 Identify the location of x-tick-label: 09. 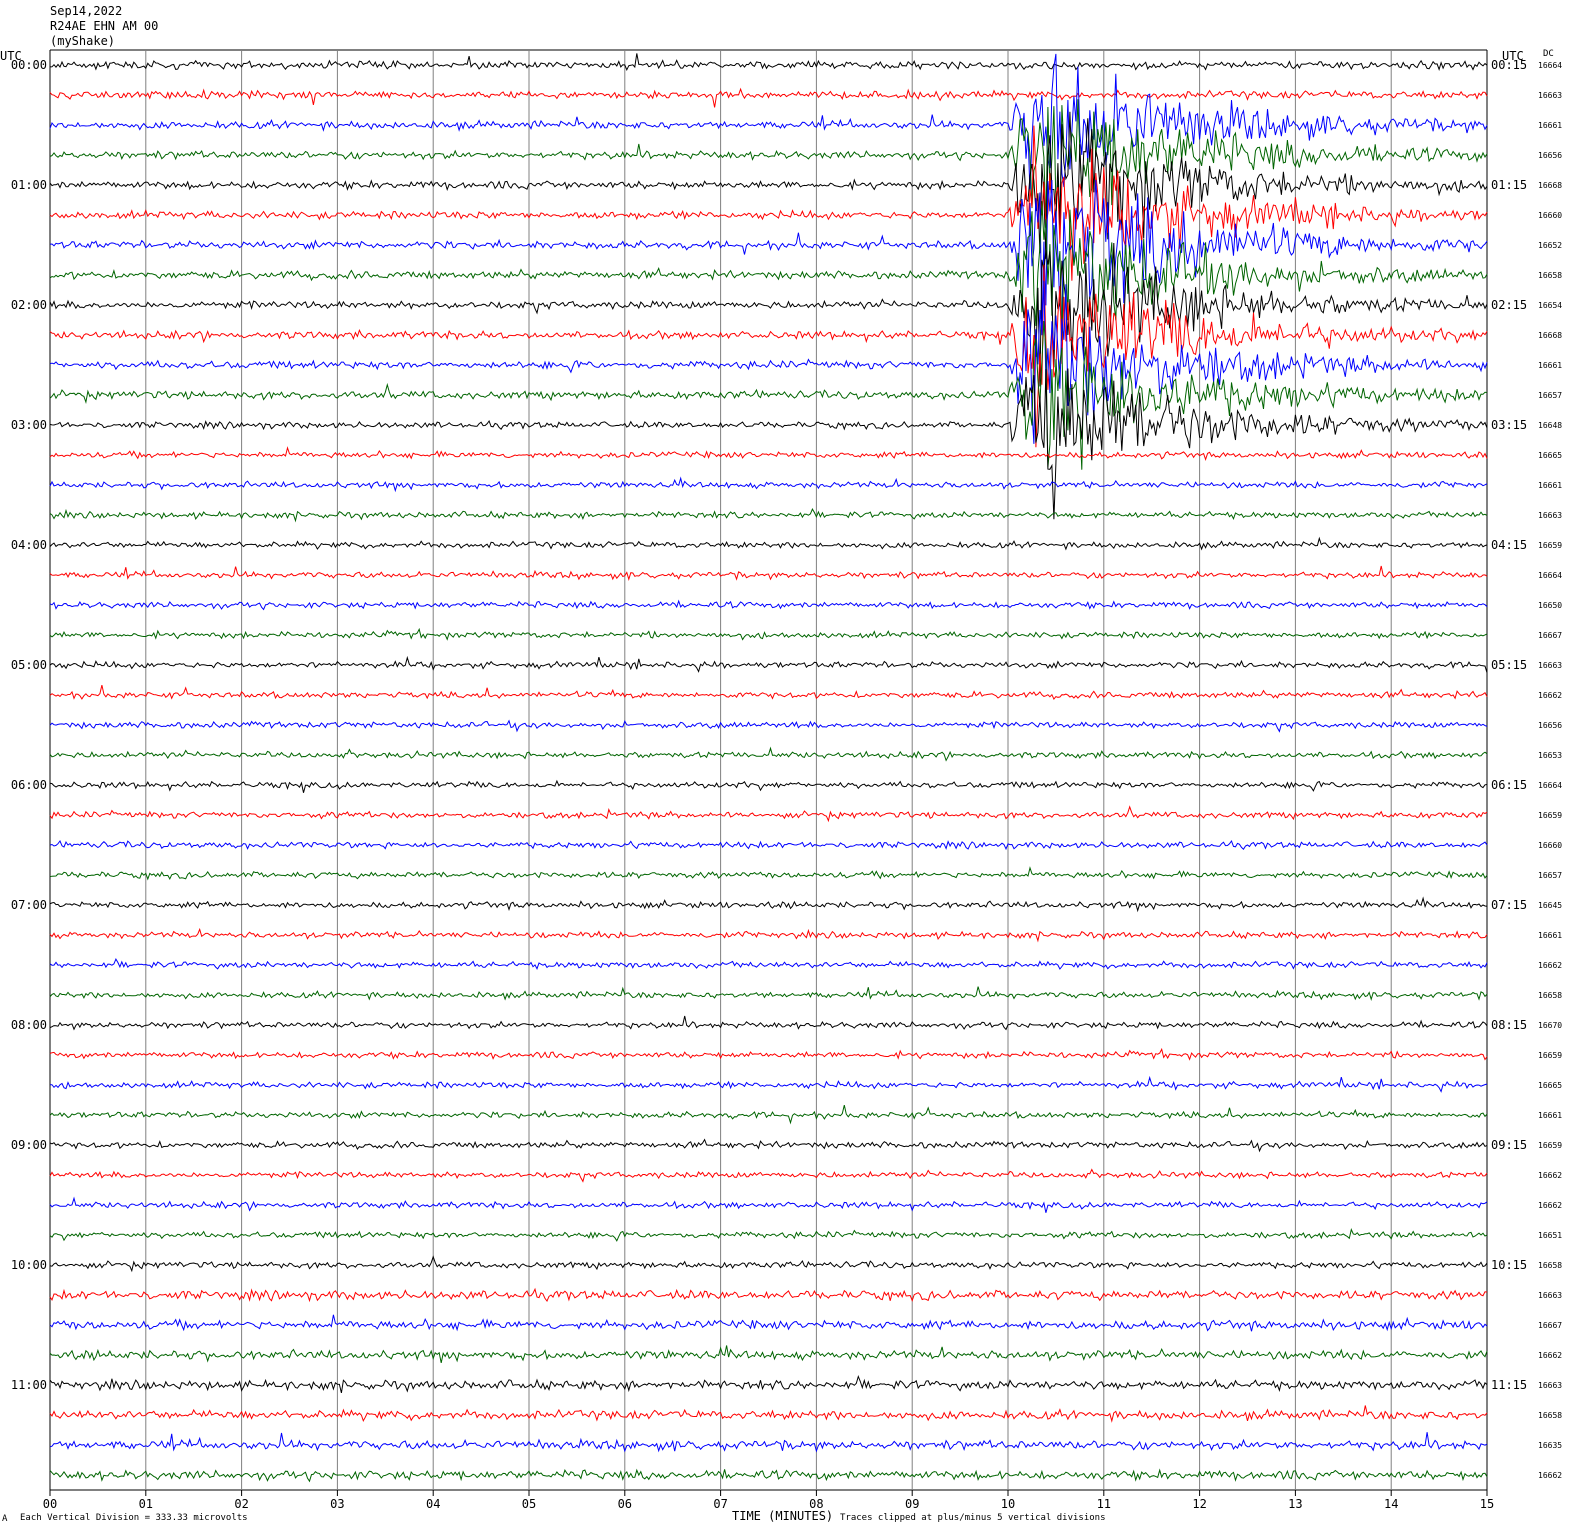
(912, 1504).